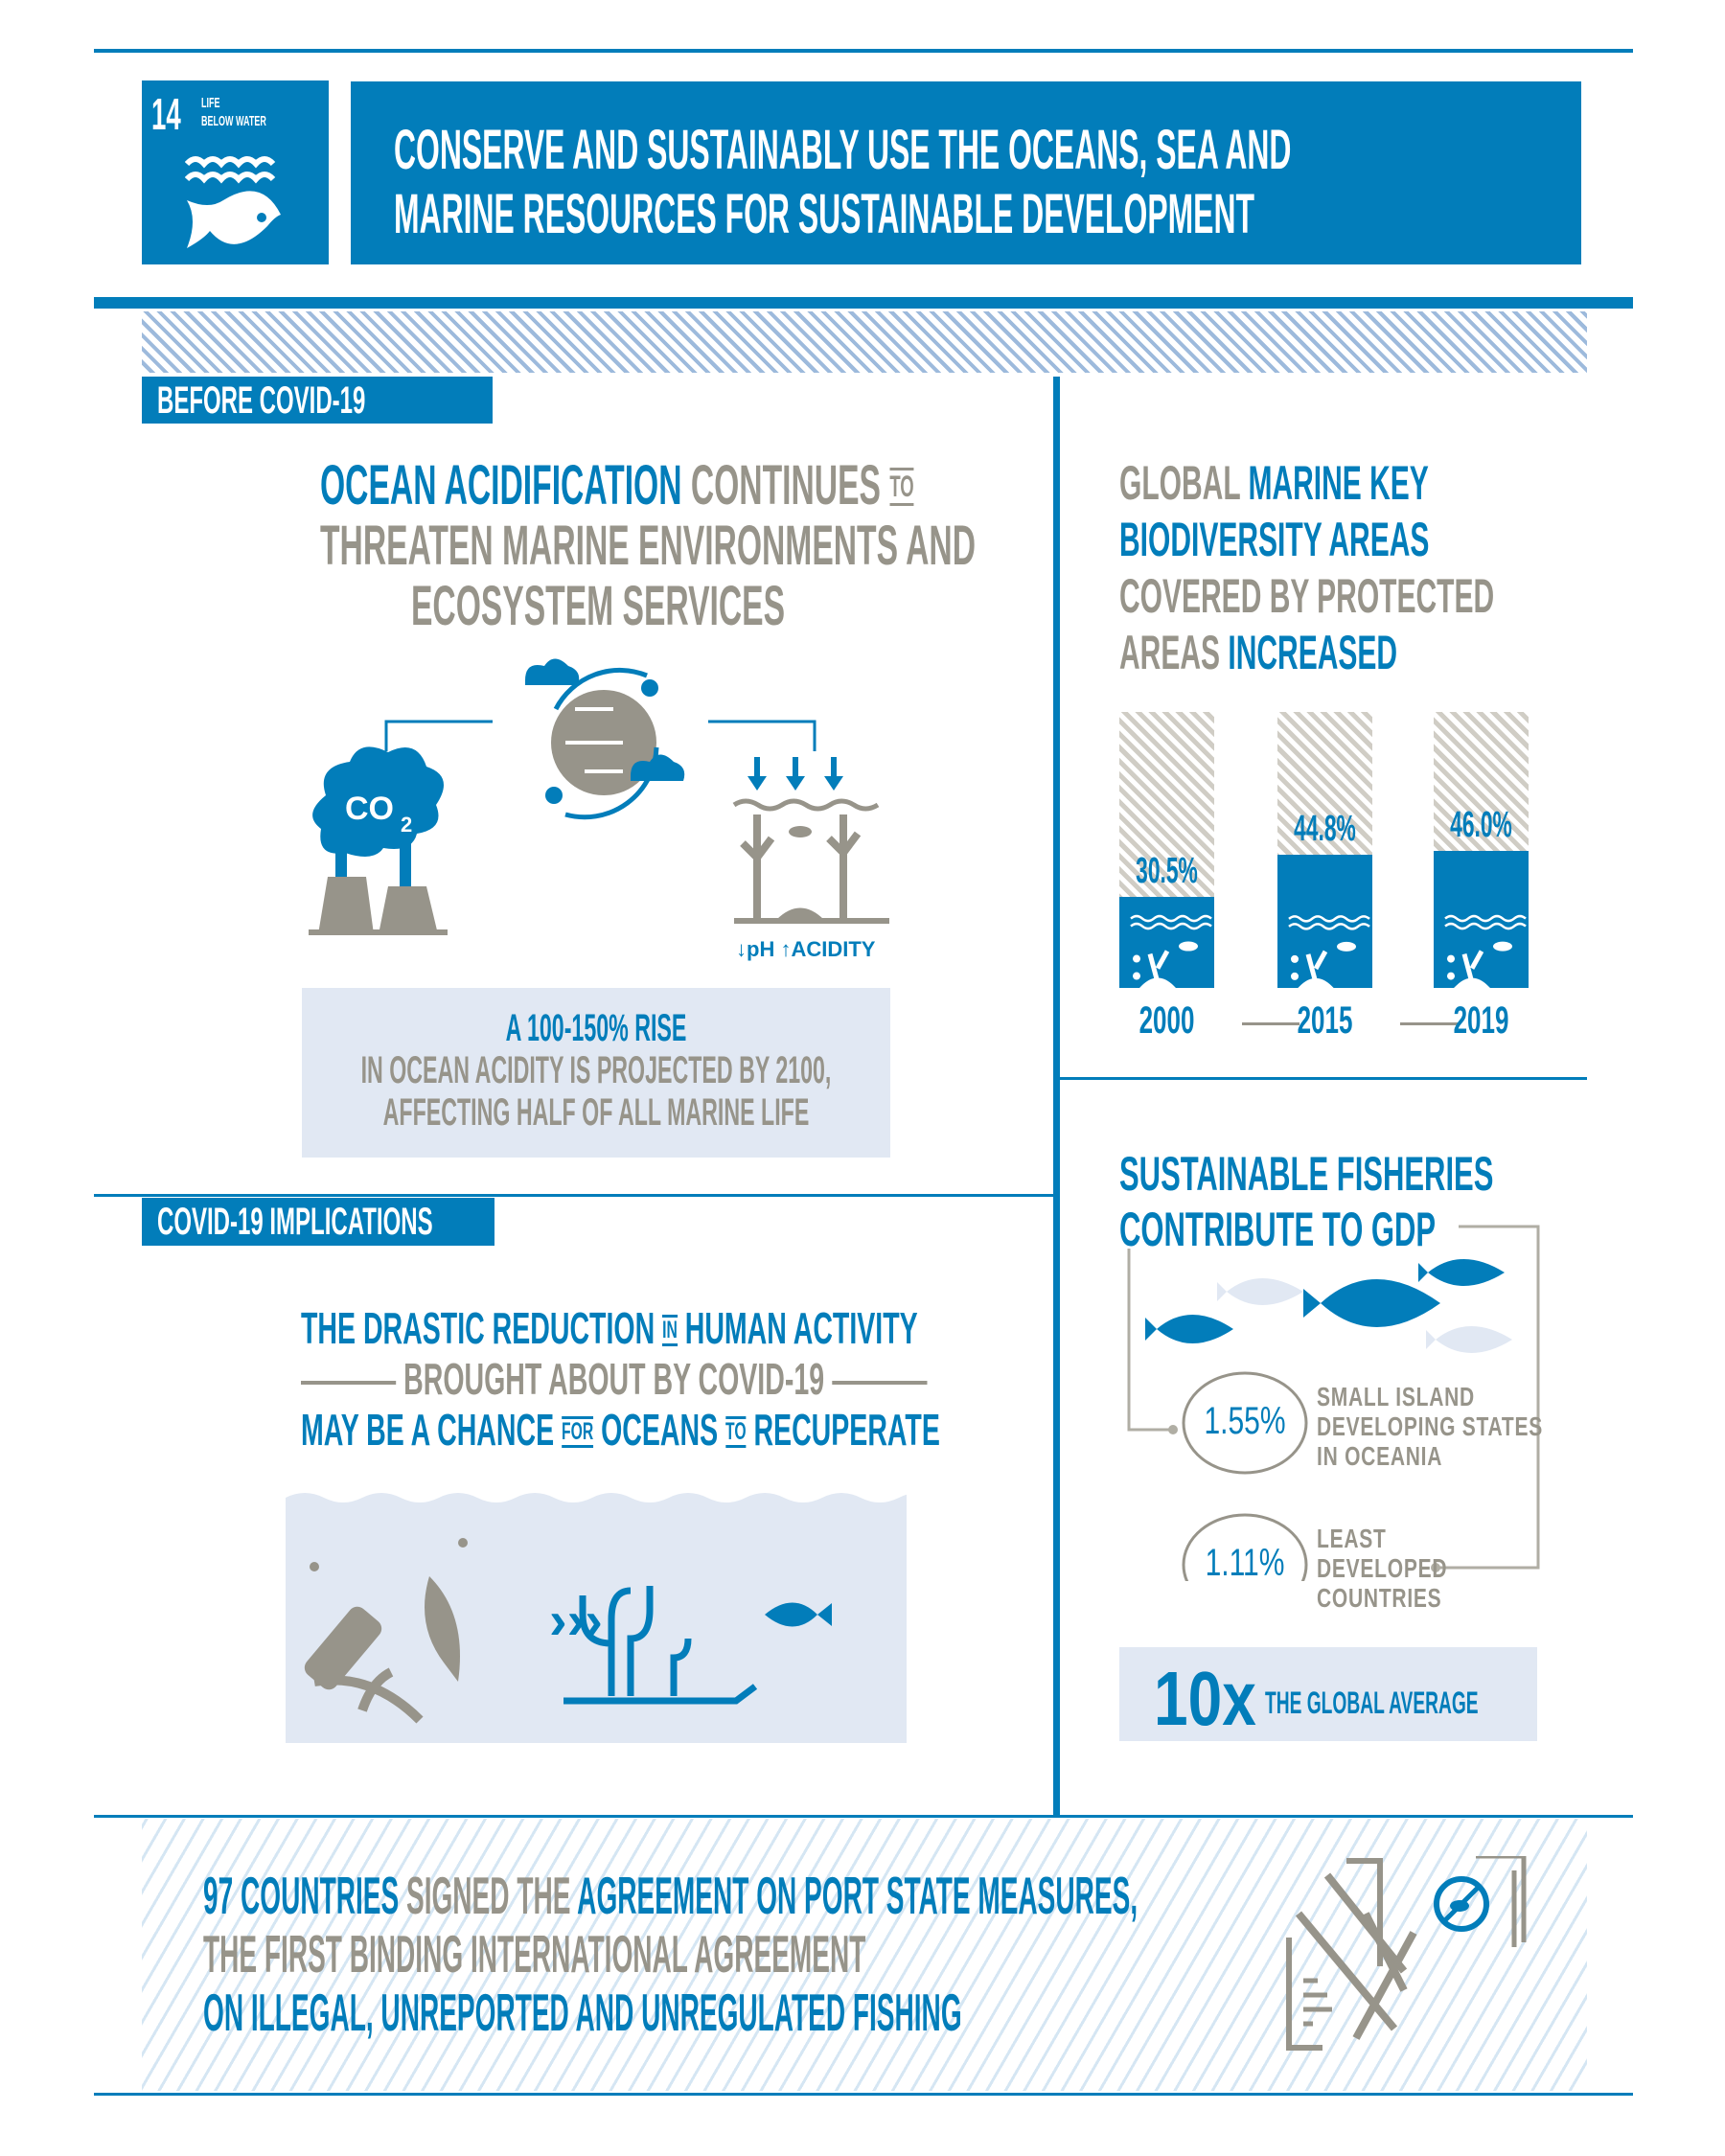 This screenshot has height=2156, width=1725. What do you see at coordinates (863, 2094) in the screenshot?
I see `footer-bottom-rule` at bounding box center [863, 2094].